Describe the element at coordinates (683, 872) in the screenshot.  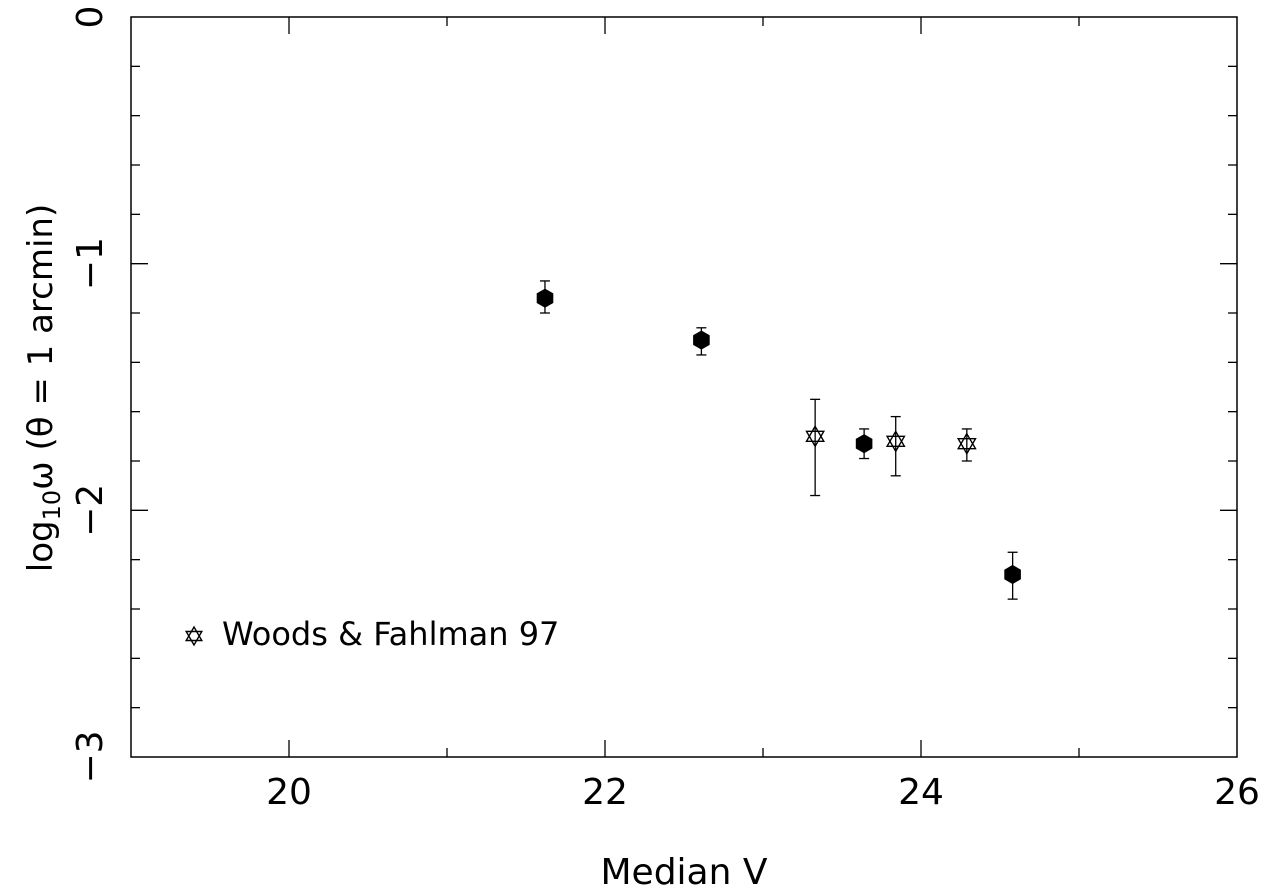
I see `x-axis-label: Median V` at that location.